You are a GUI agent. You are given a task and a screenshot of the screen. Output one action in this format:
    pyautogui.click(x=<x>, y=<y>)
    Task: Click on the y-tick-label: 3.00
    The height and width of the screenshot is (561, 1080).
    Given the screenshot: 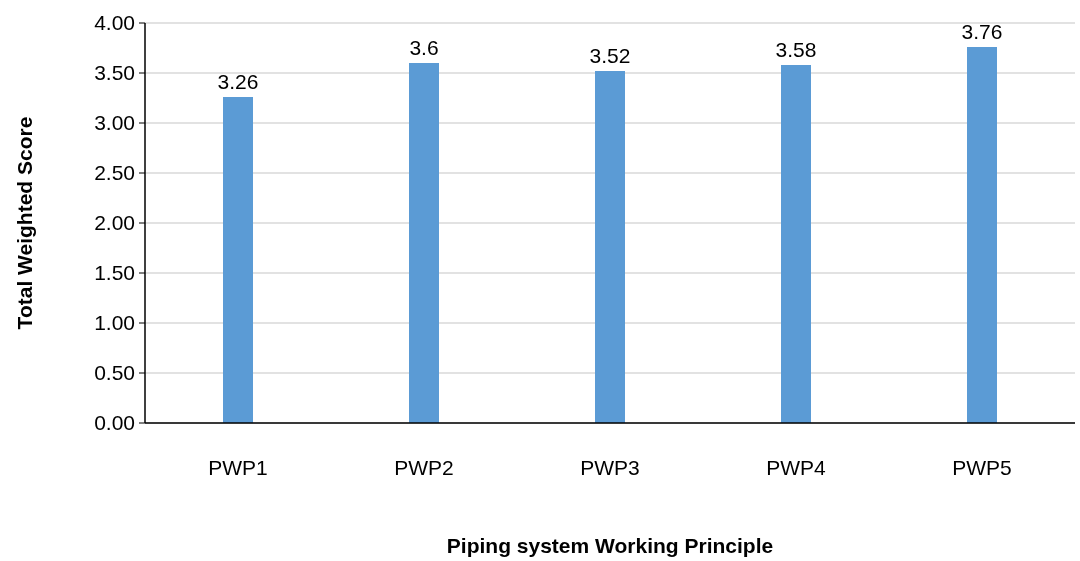 What is the action you would take?
    pyautogui.click(x=114, y=123)
    